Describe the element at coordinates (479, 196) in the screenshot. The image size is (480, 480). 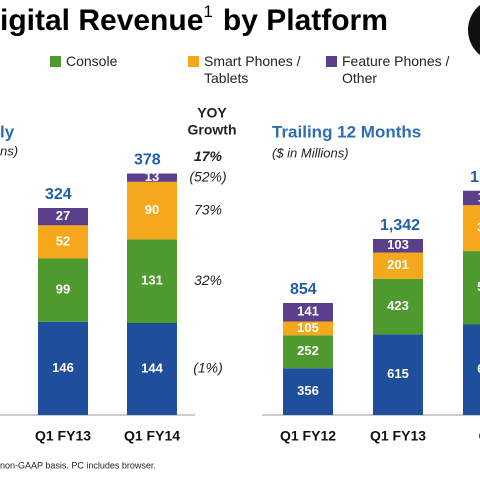
I see `data-label: 110` at that location.